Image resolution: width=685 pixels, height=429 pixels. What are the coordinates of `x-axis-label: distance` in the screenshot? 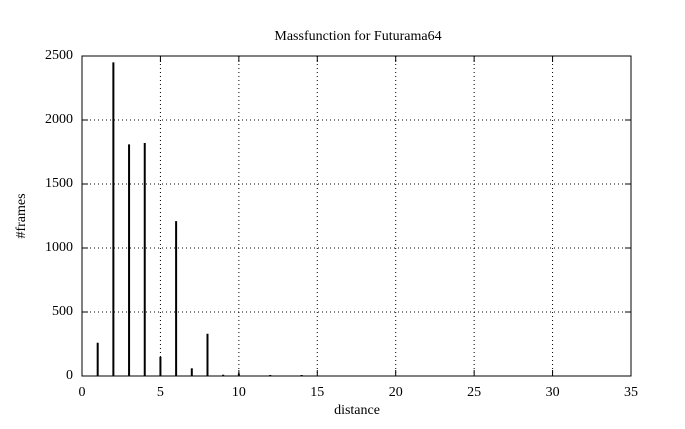 It's located at (357, 410).